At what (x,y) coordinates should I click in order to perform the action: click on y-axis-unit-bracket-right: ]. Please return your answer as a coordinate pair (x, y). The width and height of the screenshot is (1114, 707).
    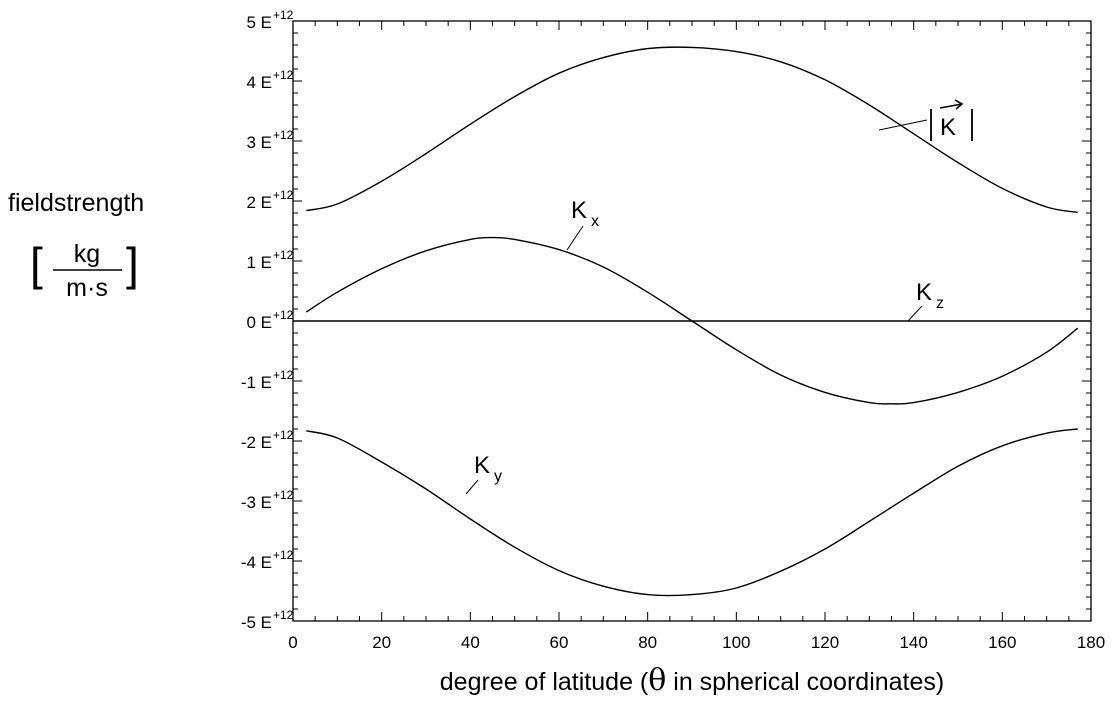
    Looking at the image, I should click on (132, 264).